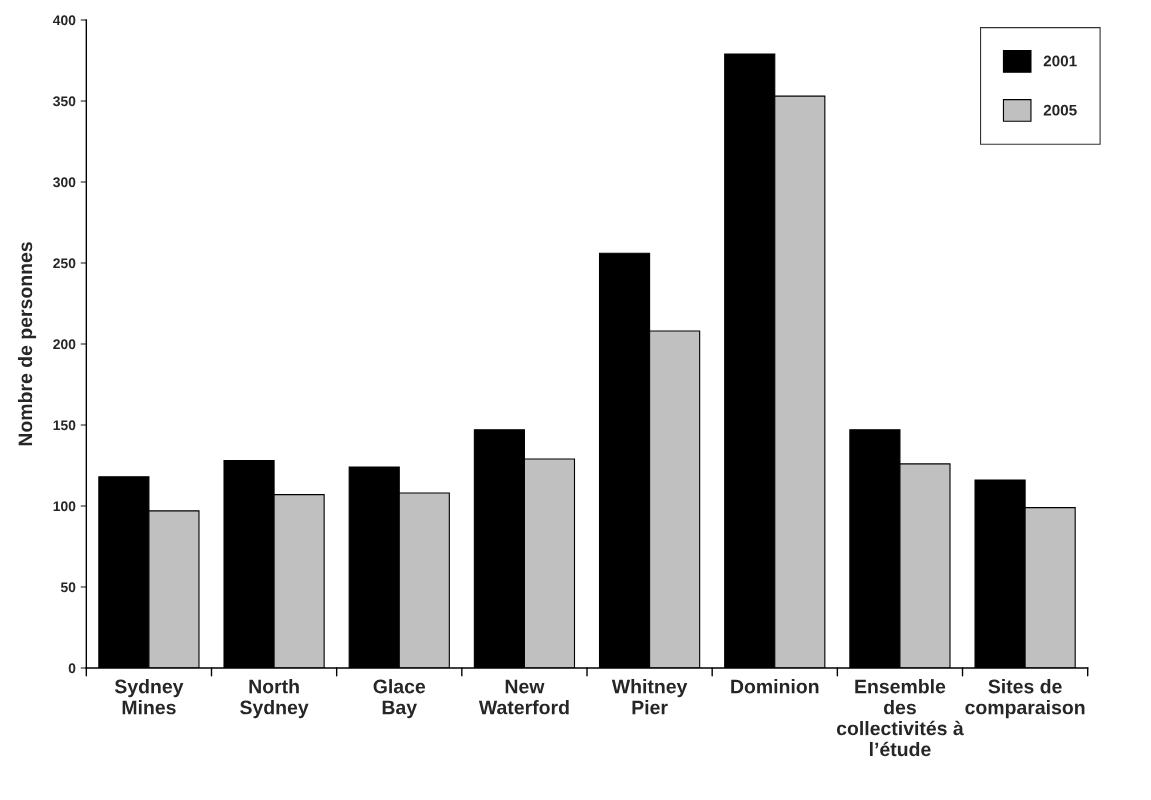  I want to click on y-tick-label: 300, so click(64, 182).